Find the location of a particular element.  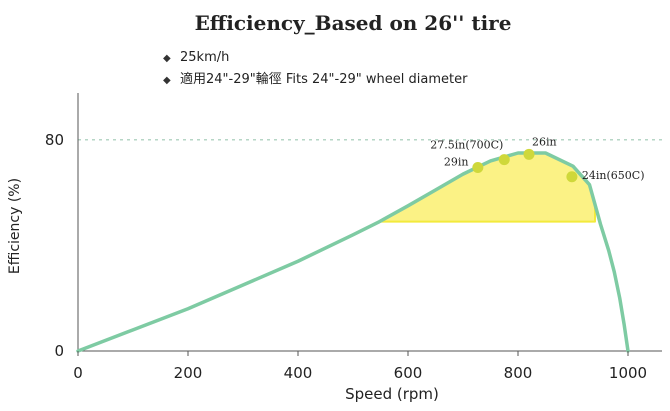

x-tick-label-600: 600 is located at coordinates (408, 373).